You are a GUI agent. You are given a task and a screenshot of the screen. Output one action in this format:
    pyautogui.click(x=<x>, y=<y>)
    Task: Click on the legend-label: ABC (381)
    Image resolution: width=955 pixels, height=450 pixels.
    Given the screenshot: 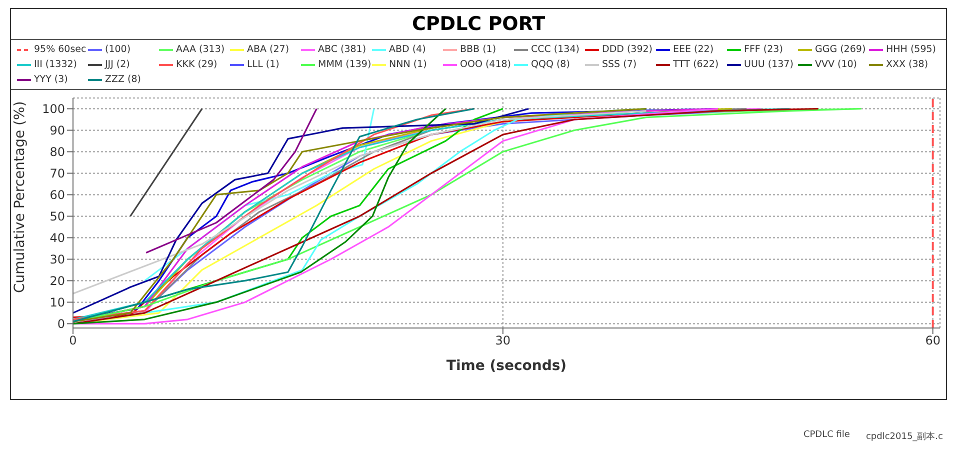 What is the action you would take?
    pyautogui.click(x=342, y=49)
    